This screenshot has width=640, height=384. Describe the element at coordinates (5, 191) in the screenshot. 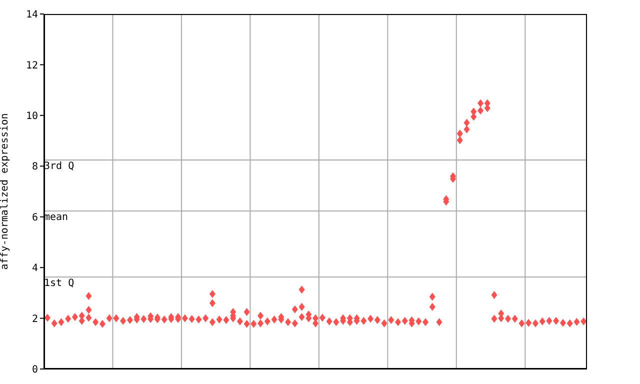

I see `y-axis-title: affy-normalized expression` at that location.